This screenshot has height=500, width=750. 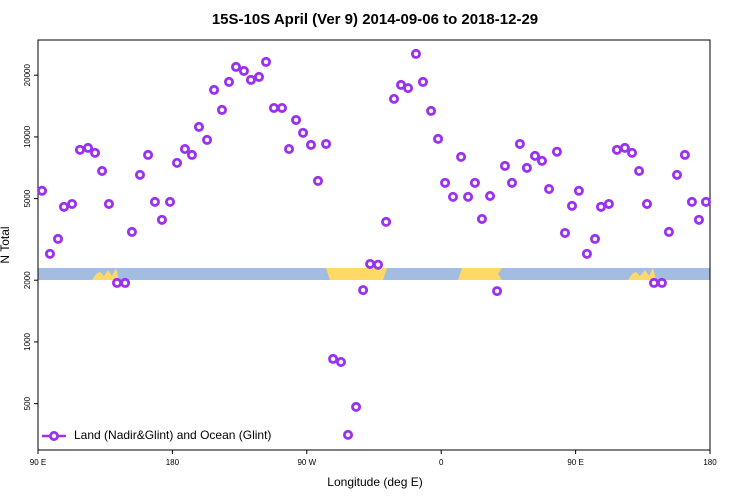 I want to click on x-tick-label: 90 W, so click(x=306, y=462).